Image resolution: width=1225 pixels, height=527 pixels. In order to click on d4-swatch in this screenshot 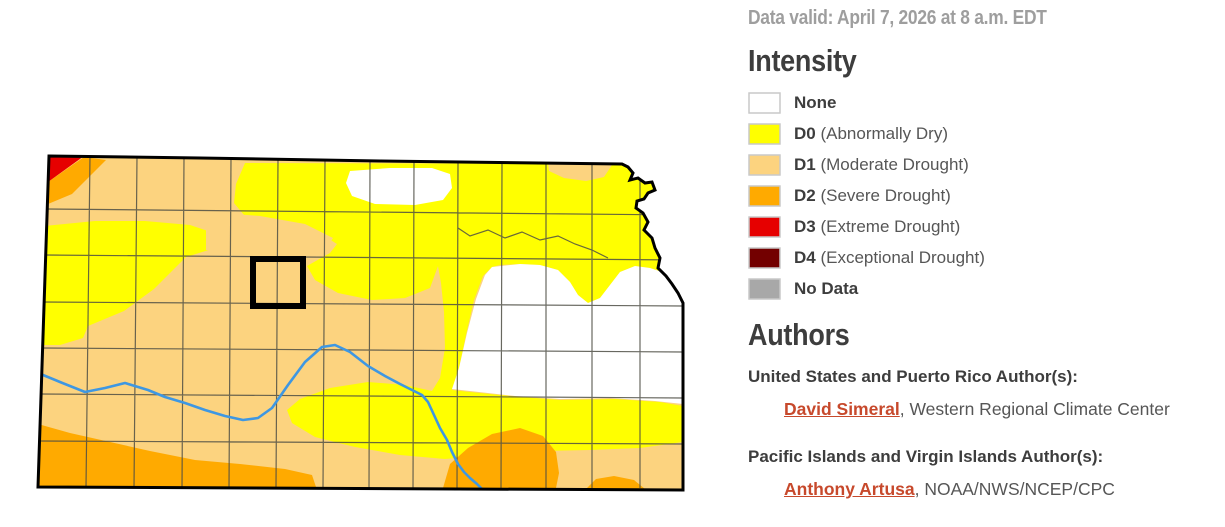, I will do `click(764, 258)`.